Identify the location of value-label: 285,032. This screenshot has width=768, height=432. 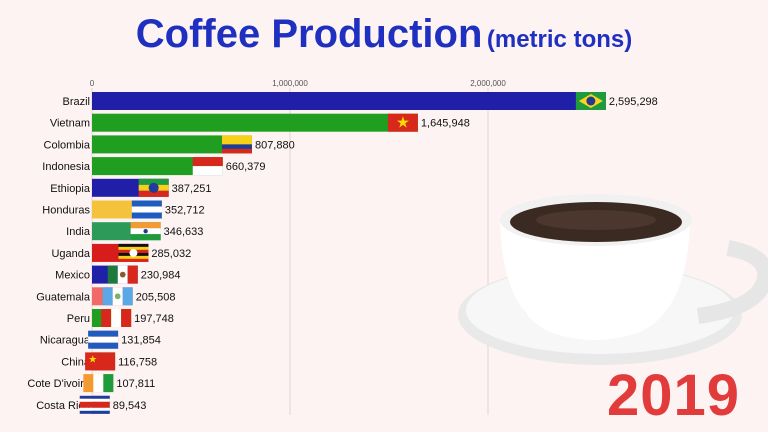
(171, 254).